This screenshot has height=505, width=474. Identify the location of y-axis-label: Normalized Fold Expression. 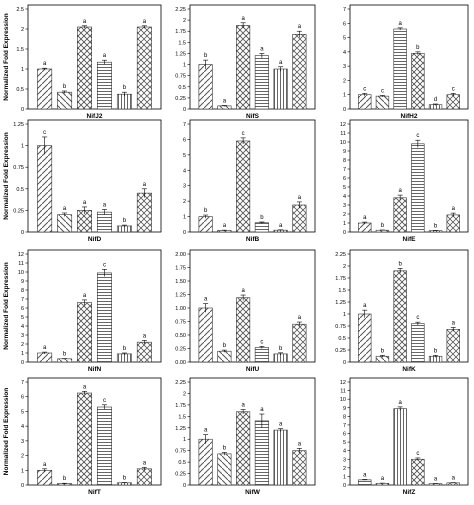
(6, 56).